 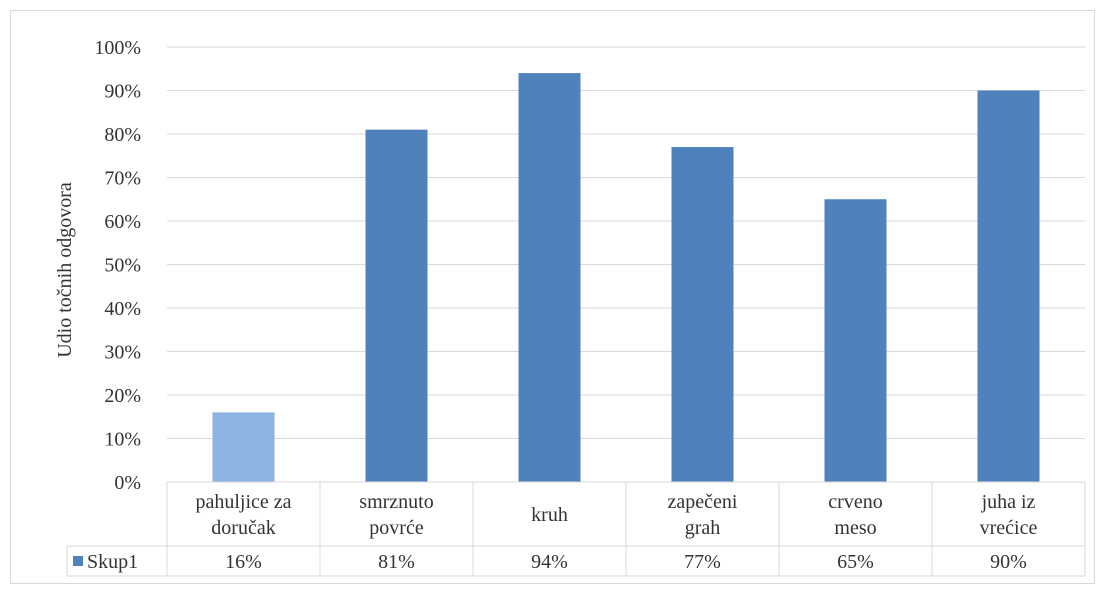 What do you see at coordinates (396, 502) in the screenshot?
I see `category-label: smrznuto` at bounding box center [396, 502].